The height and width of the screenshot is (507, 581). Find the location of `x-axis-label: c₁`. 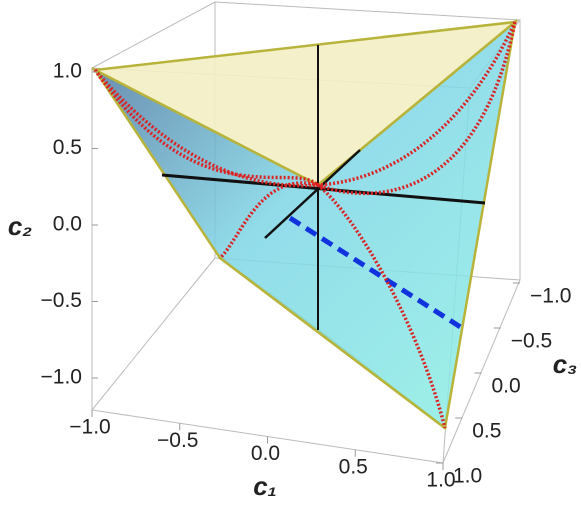

x-axis-label: c₁ is located at coordinates (265, 486).